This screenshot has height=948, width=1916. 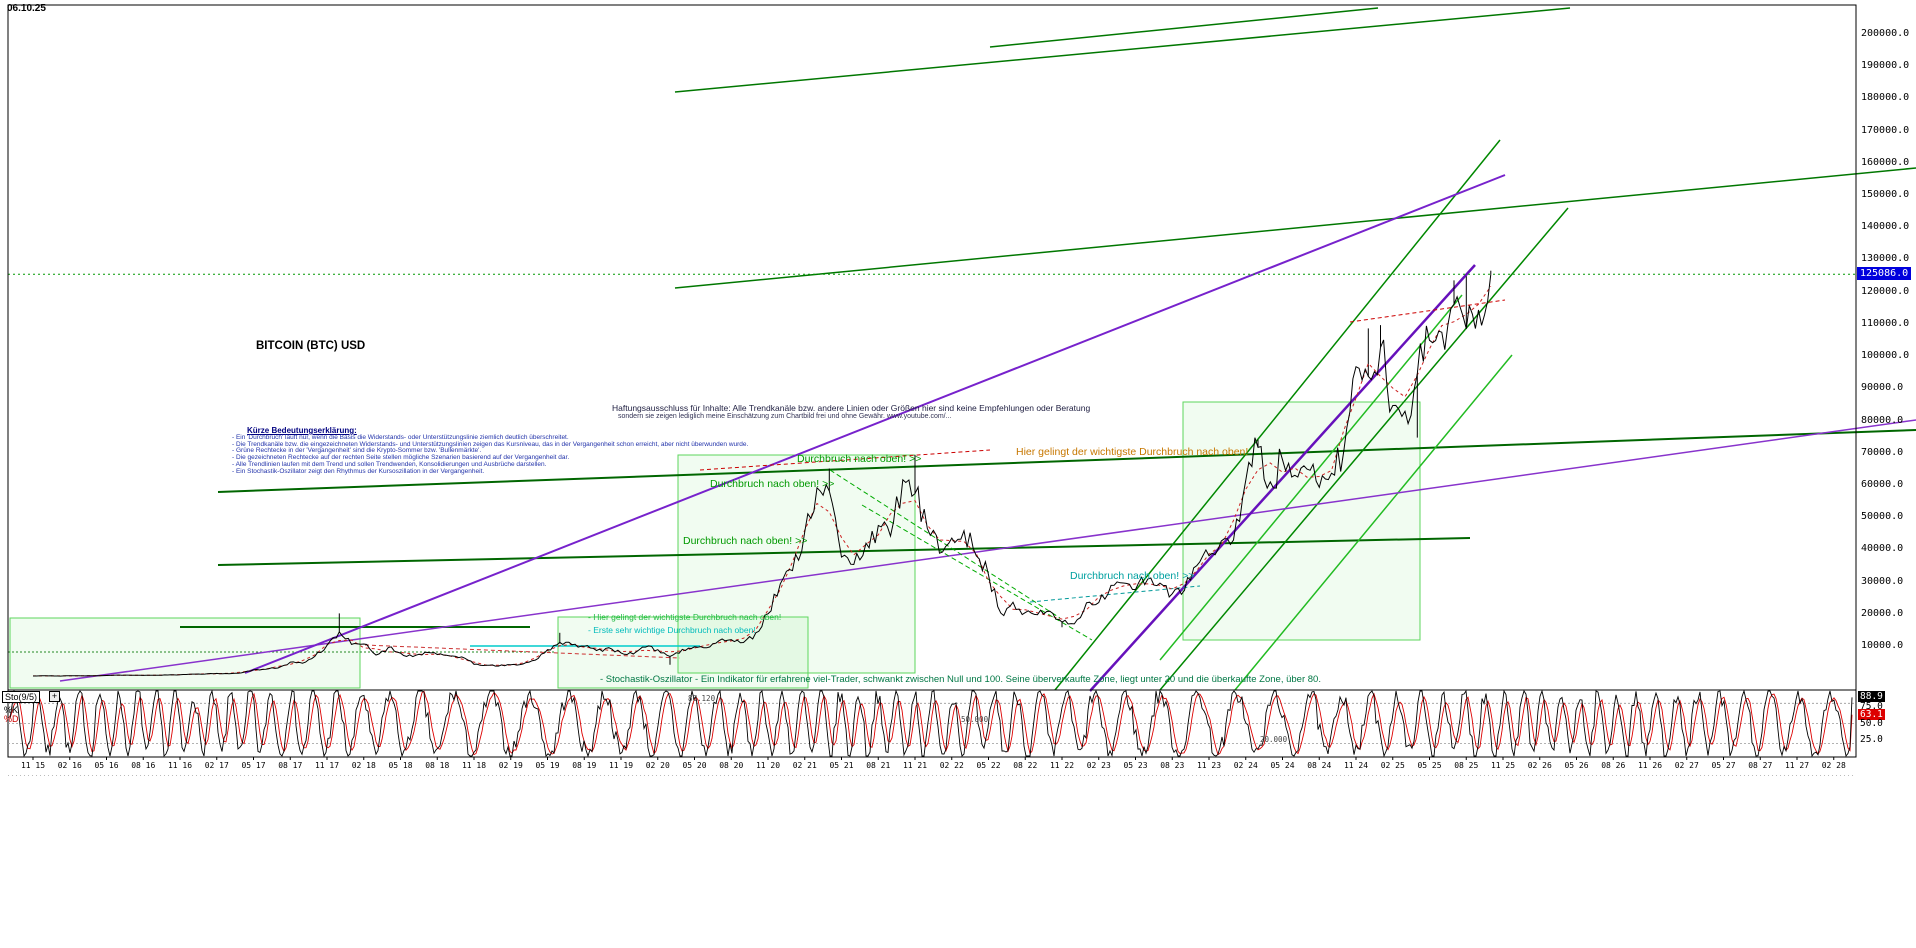 What do you see at coordinates (26, 8) in the screenshot?
I see `date-label: 06.10.25` at bounding box center [26, 8].